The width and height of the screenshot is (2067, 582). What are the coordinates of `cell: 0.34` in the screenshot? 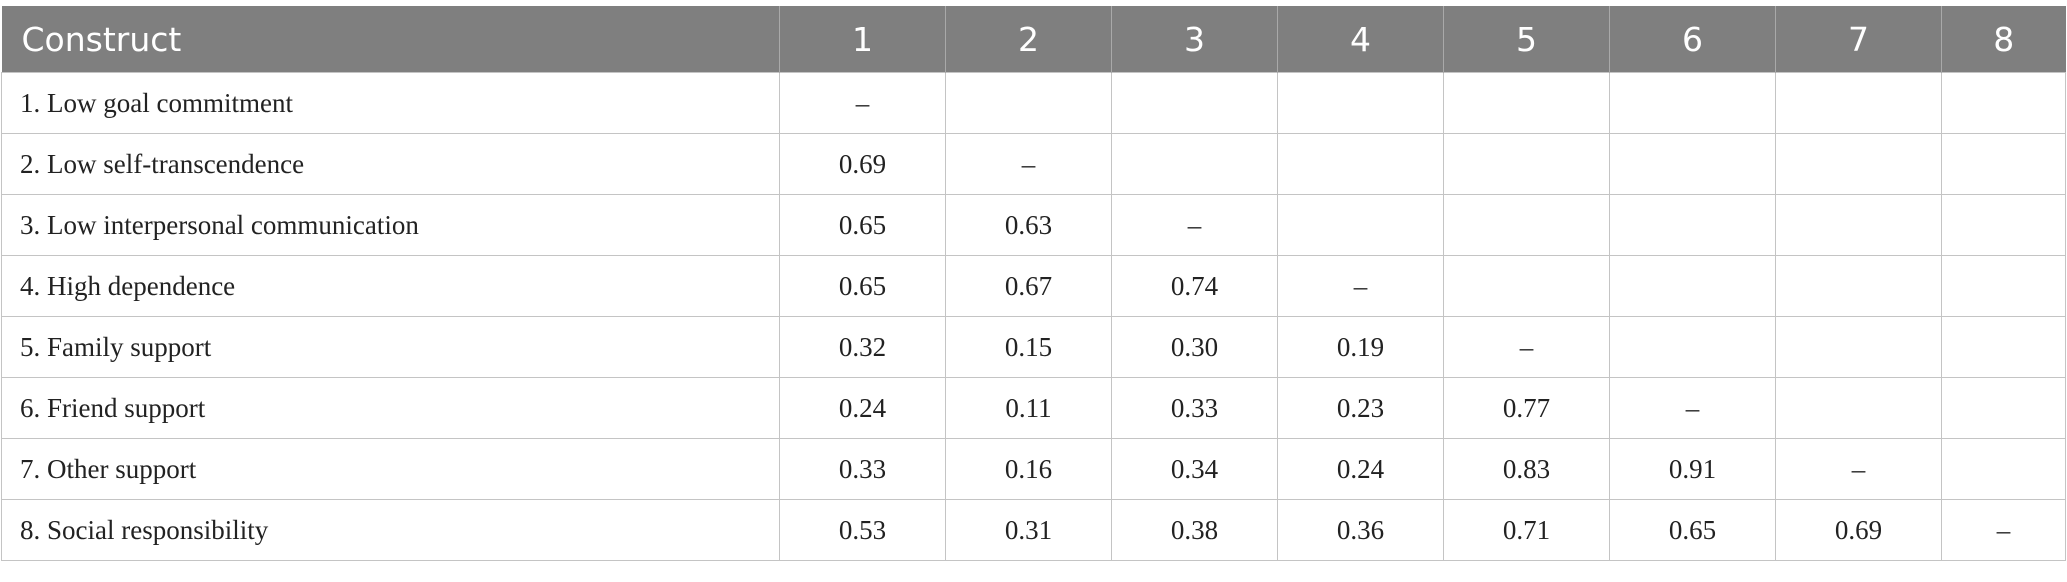 It's located at (1194, 469).